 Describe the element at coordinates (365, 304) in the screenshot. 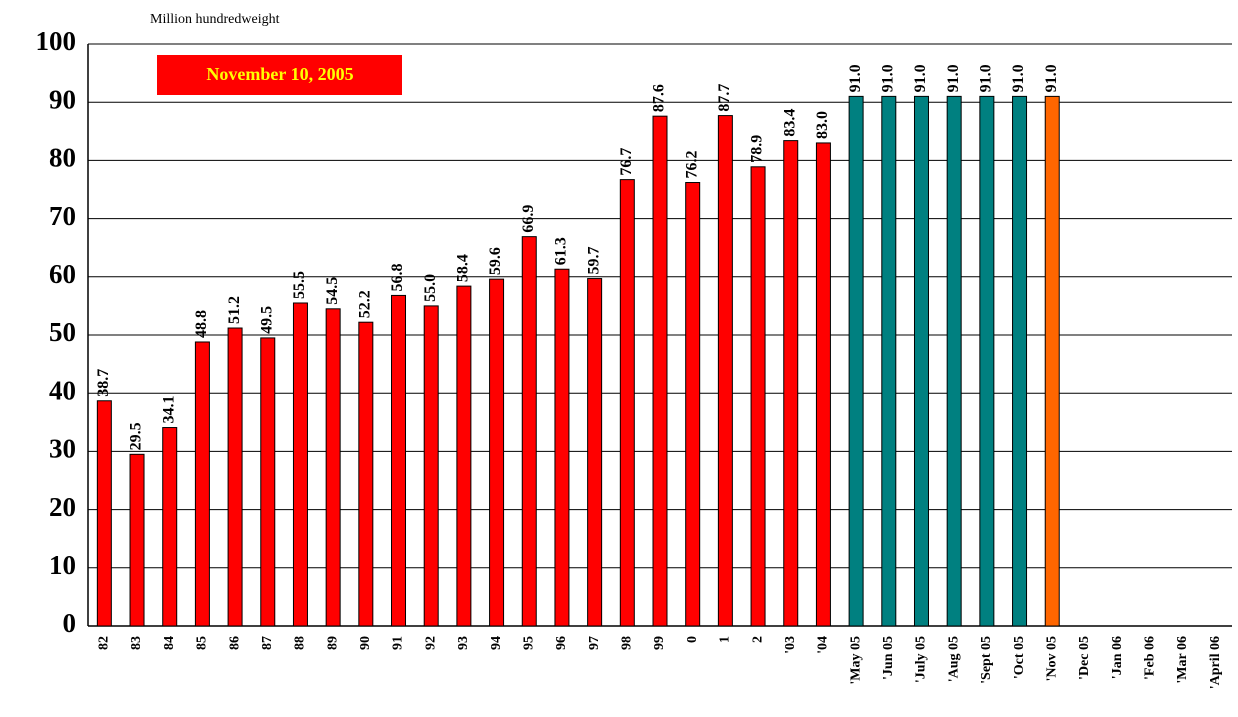

I see `value-label: 52.2` at that location.